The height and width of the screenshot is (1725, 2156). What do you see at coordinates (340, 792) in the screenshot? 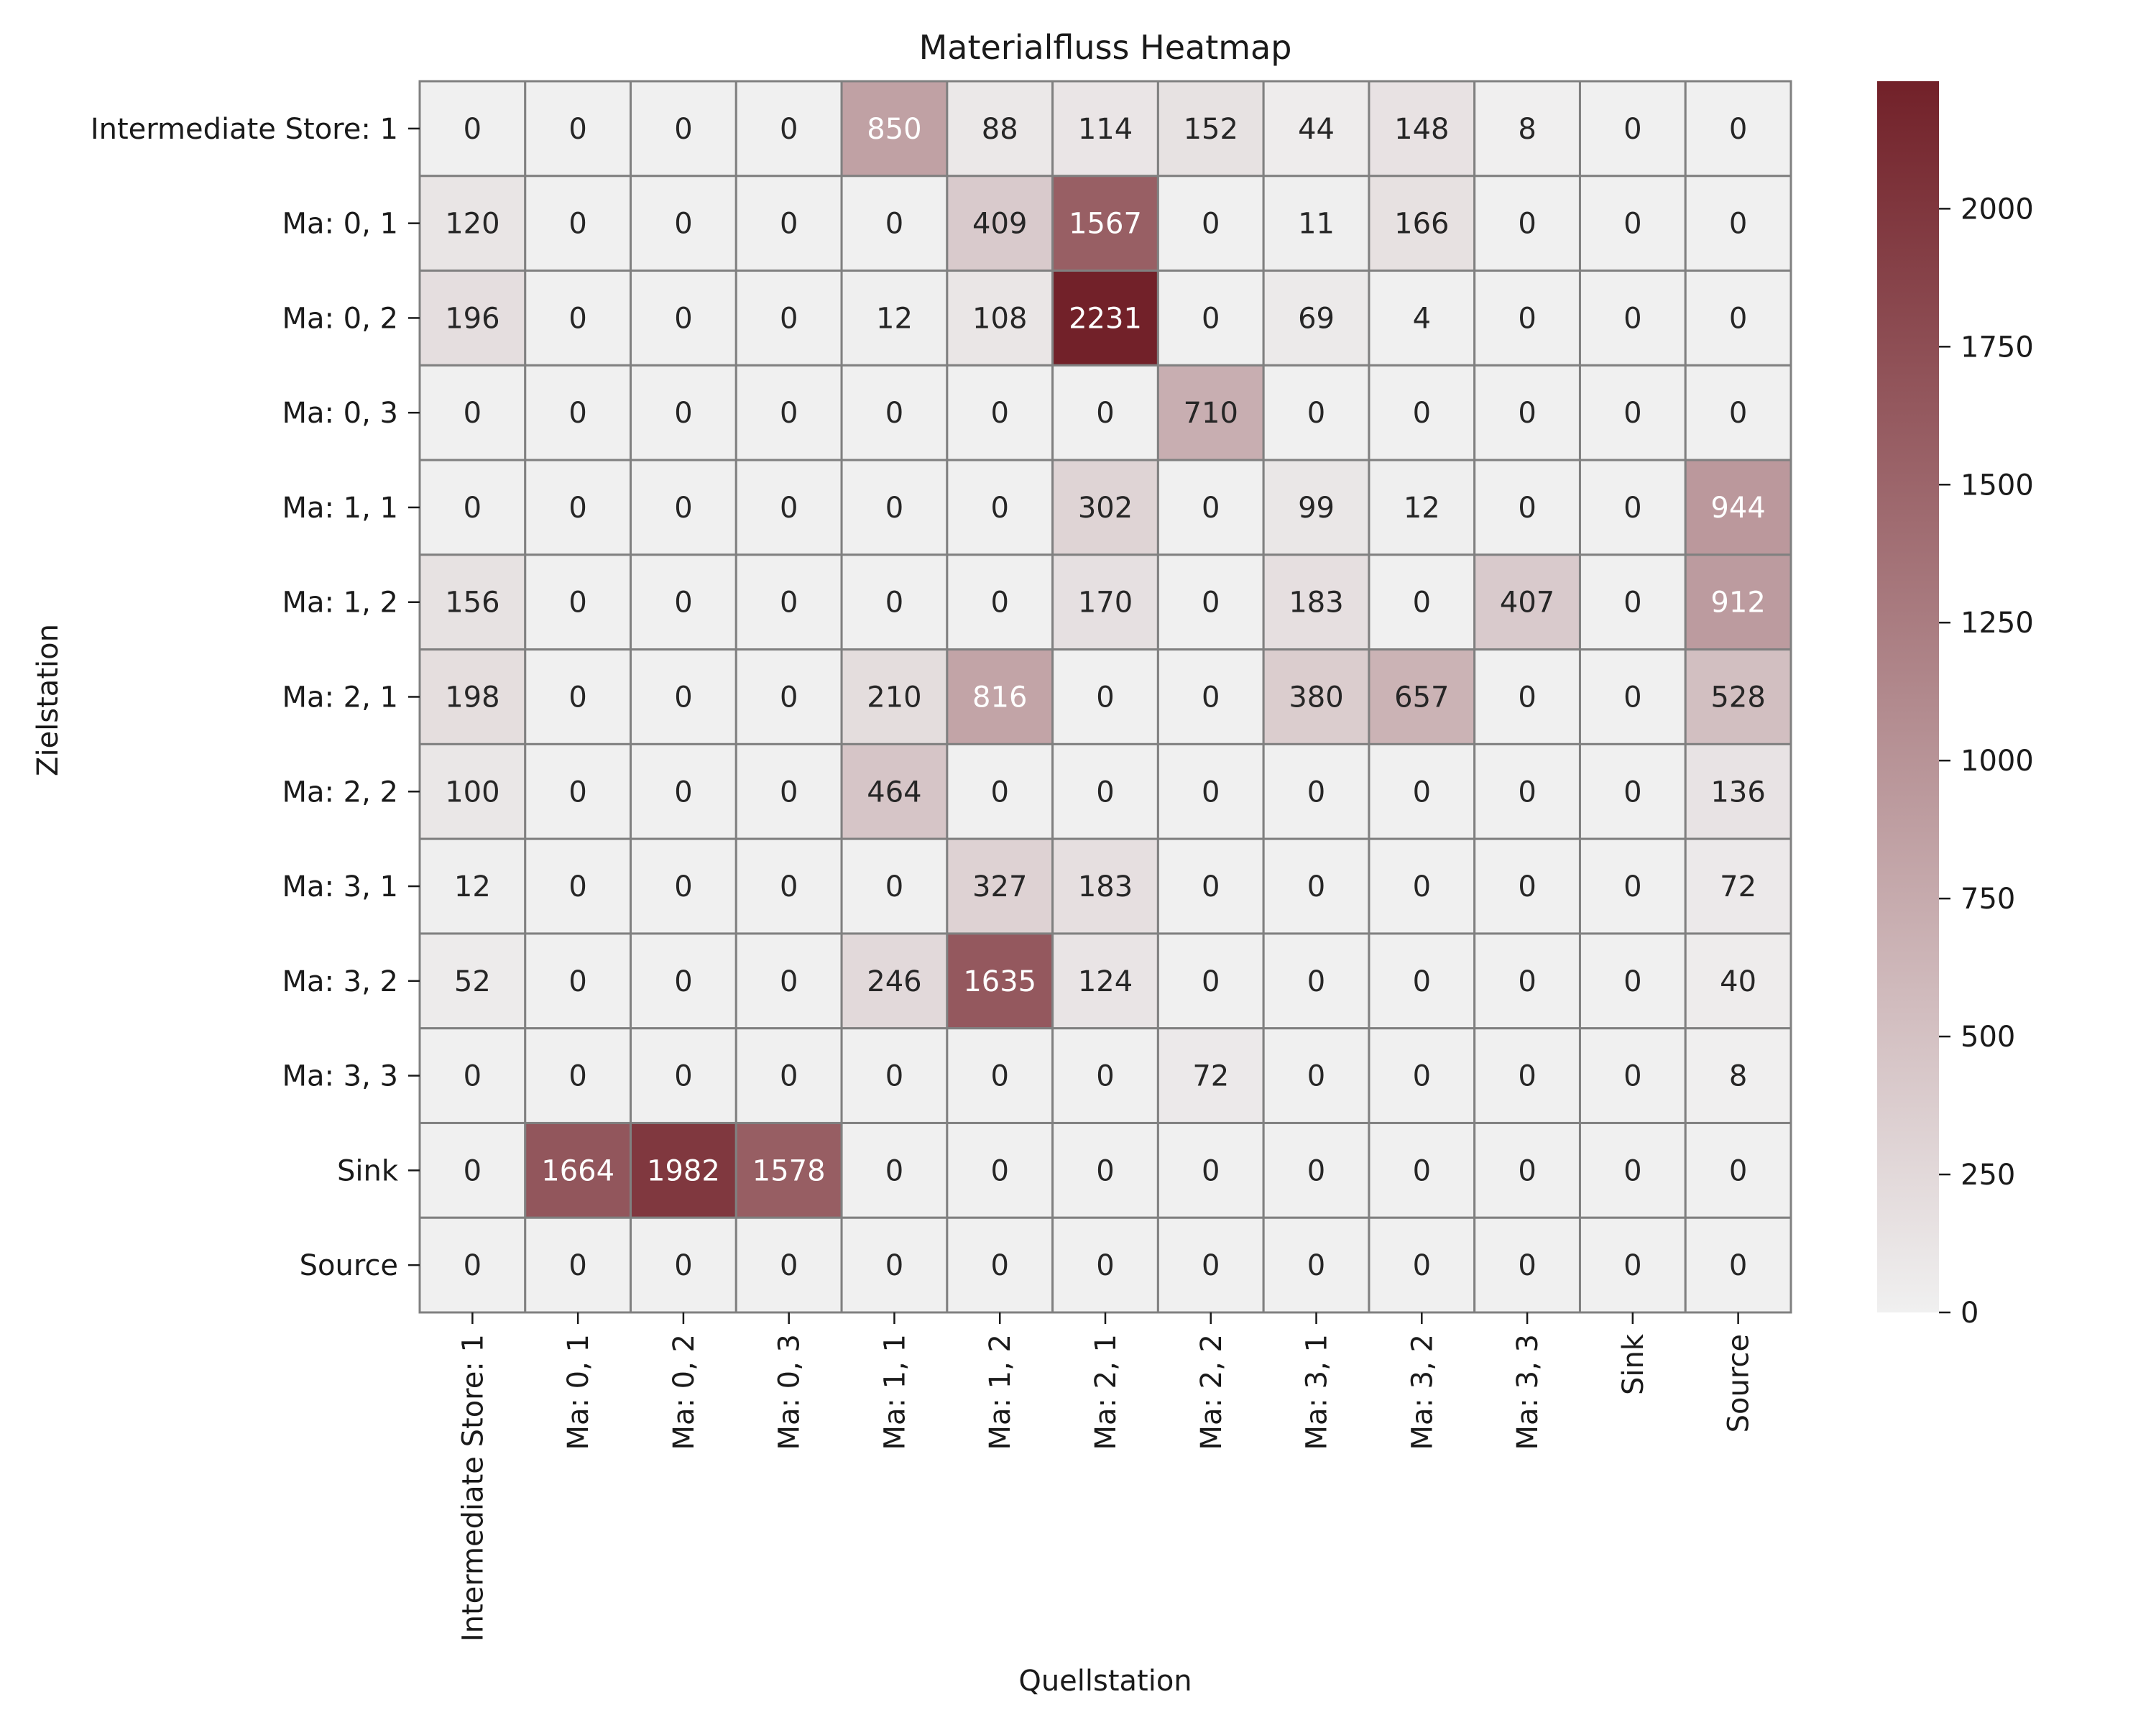
I see `y-tick-label: Ma: 2, 2` at bounding box center [340, 792].